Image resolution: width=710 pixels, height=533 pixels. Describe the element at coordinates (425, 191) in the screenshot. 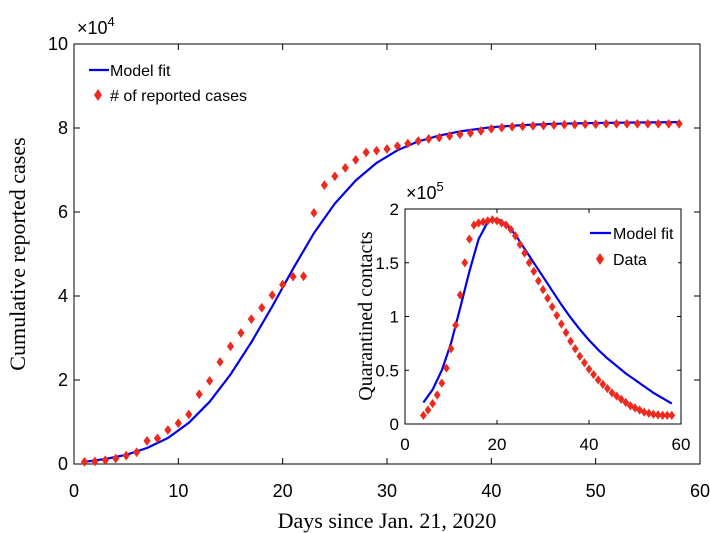

I see `inset-y-exponent: ×10⁵` at that location.